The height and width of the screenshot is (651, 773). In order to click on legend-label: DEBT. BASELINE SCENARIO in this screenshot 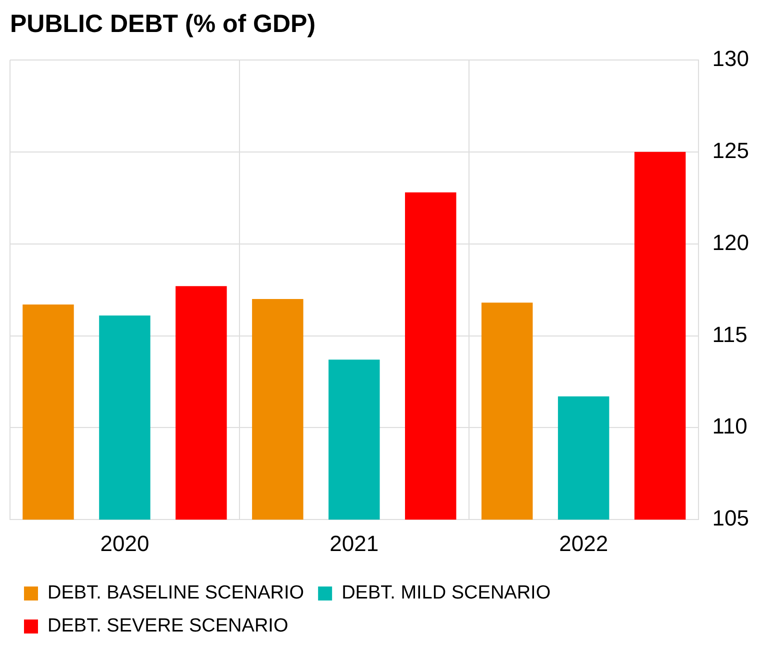, I will do `click(176, 593)`.